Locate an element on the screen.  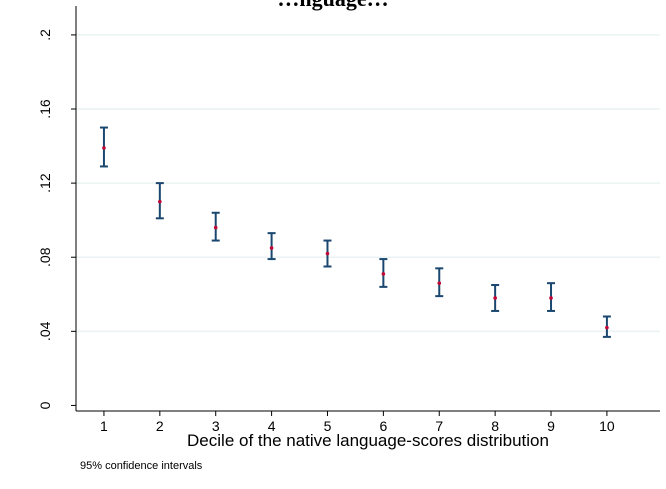
x-tick-label: 3 is located at coordinates (216, 426).